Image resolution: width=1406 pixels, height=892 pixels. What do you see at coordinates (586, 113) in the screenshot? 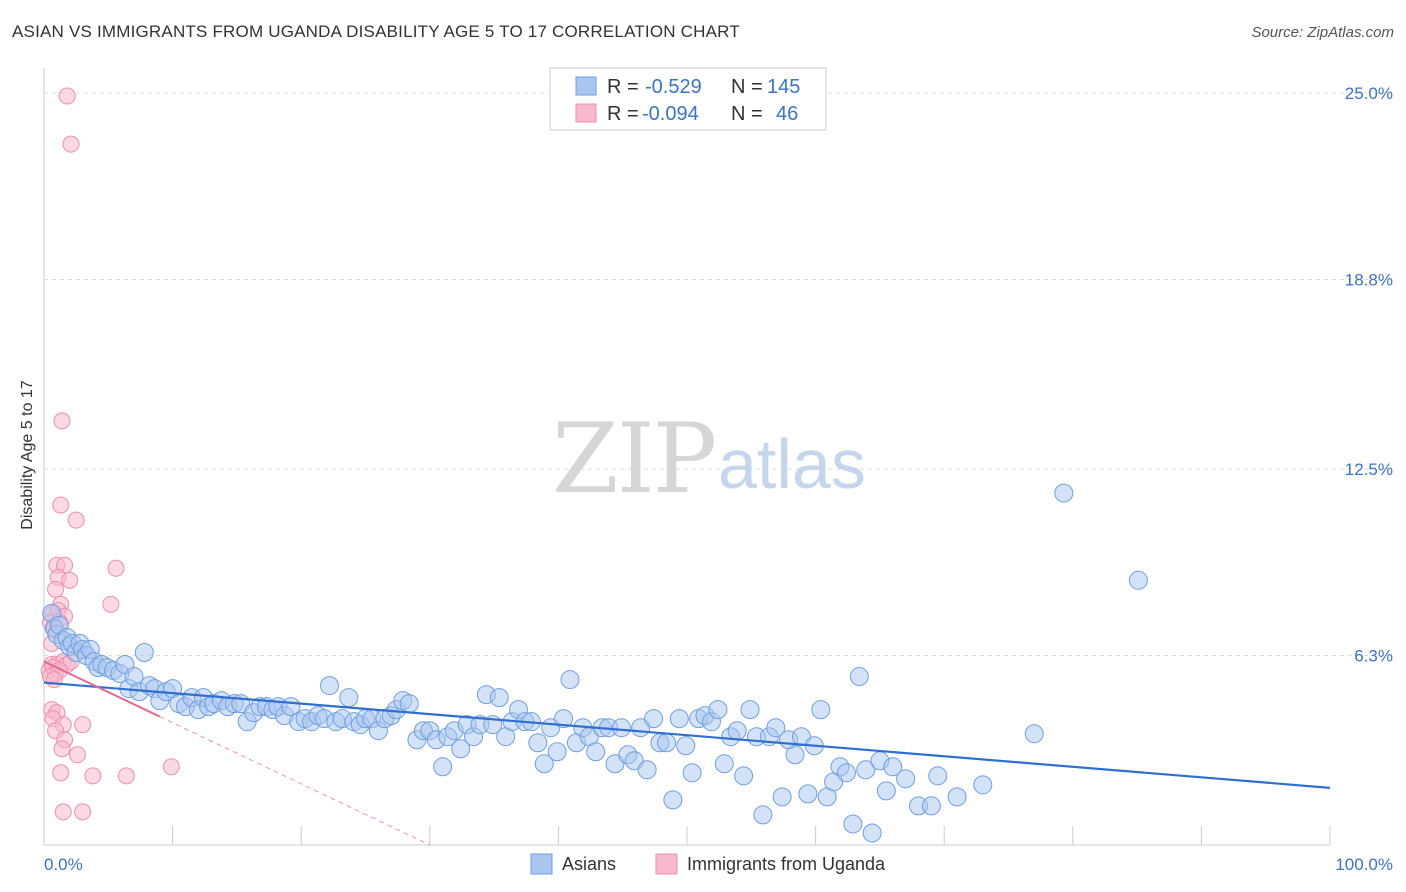
I see `legend-swatch-uganda` at bounding box center [586, 113].